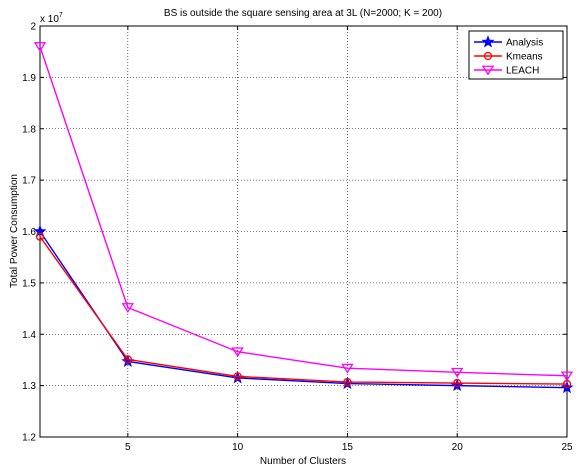  What do you see at coordinates (303, 461) in the screenshot?
I see `x-axis-label: Number of Clusters` at bounding box center [303, 461].